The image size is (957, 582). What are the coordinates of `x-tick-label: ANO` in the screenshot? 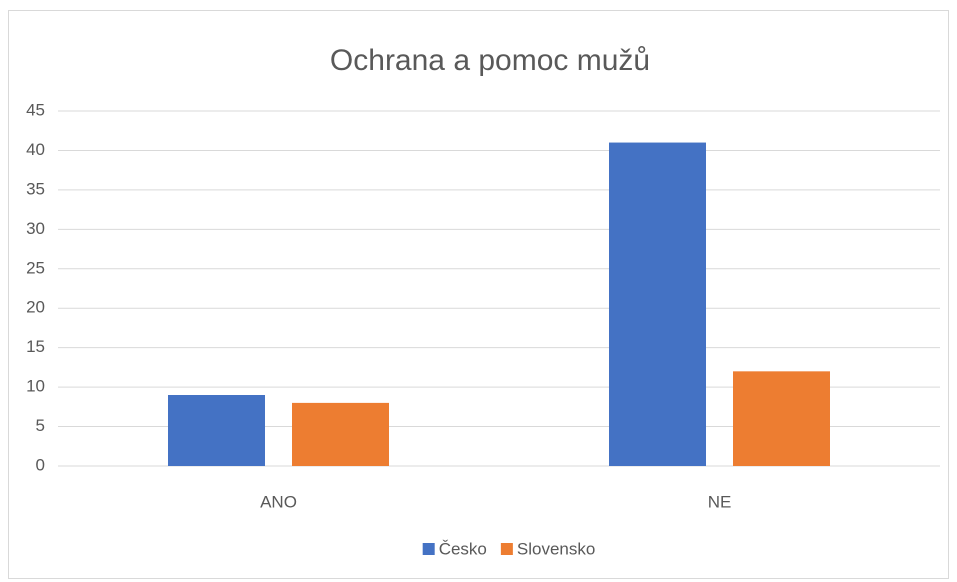 It's located at (278, 501).